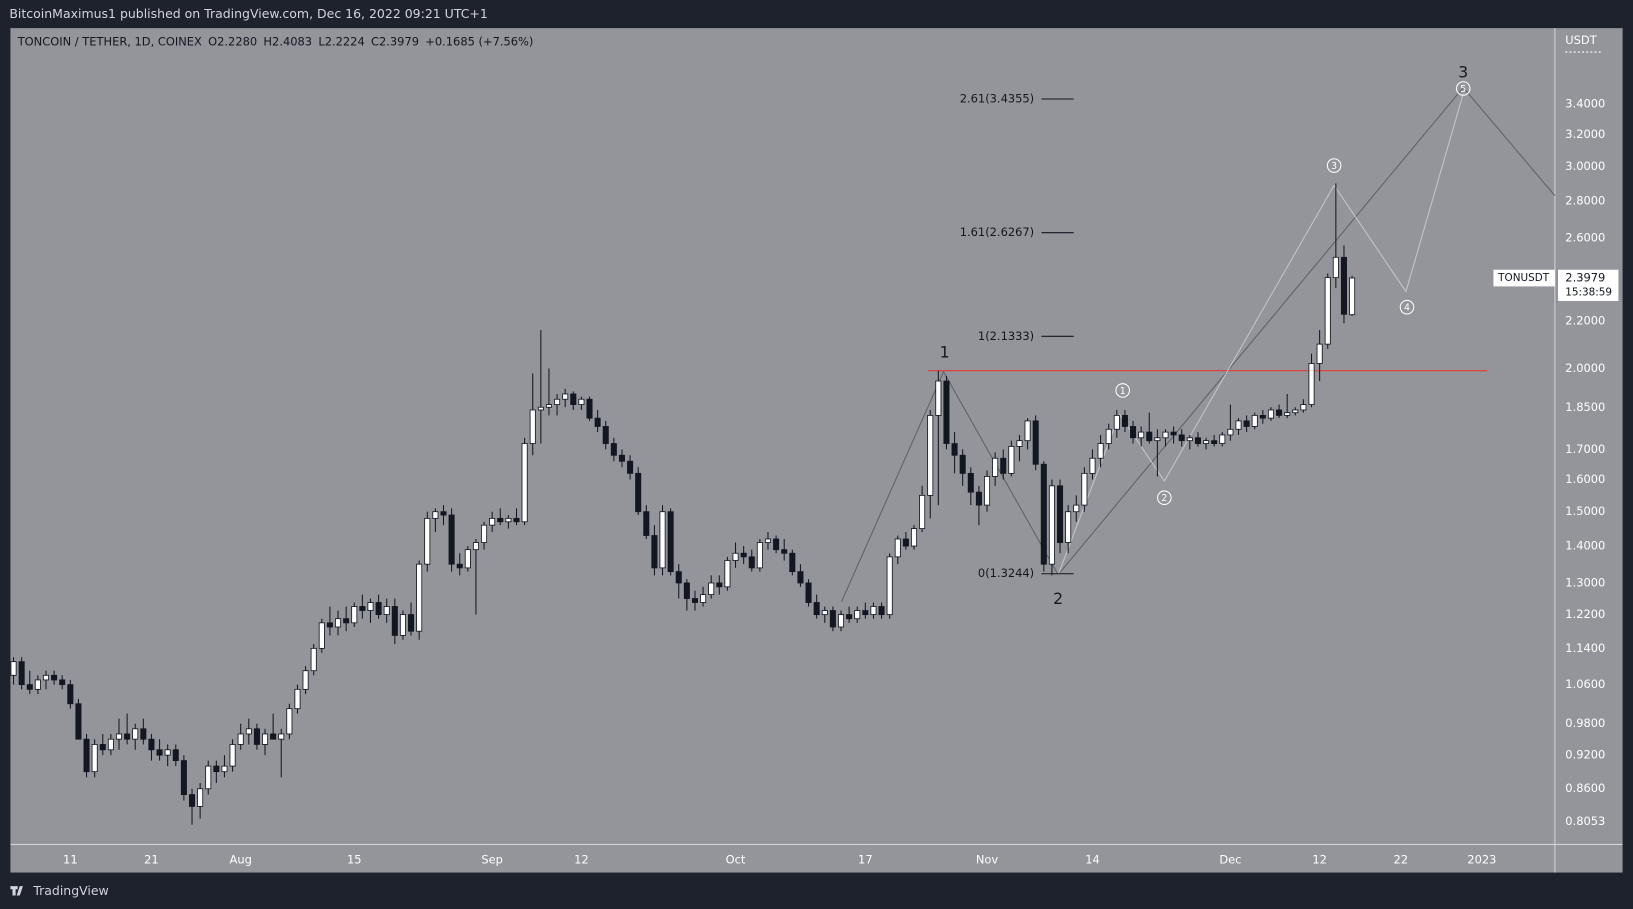  What do you see at coordinates (109, 41) in the screenshot?
I see `chart-title: TONCOIN / TETHER, 1D, COINEX` at bounding box center [109, 41].